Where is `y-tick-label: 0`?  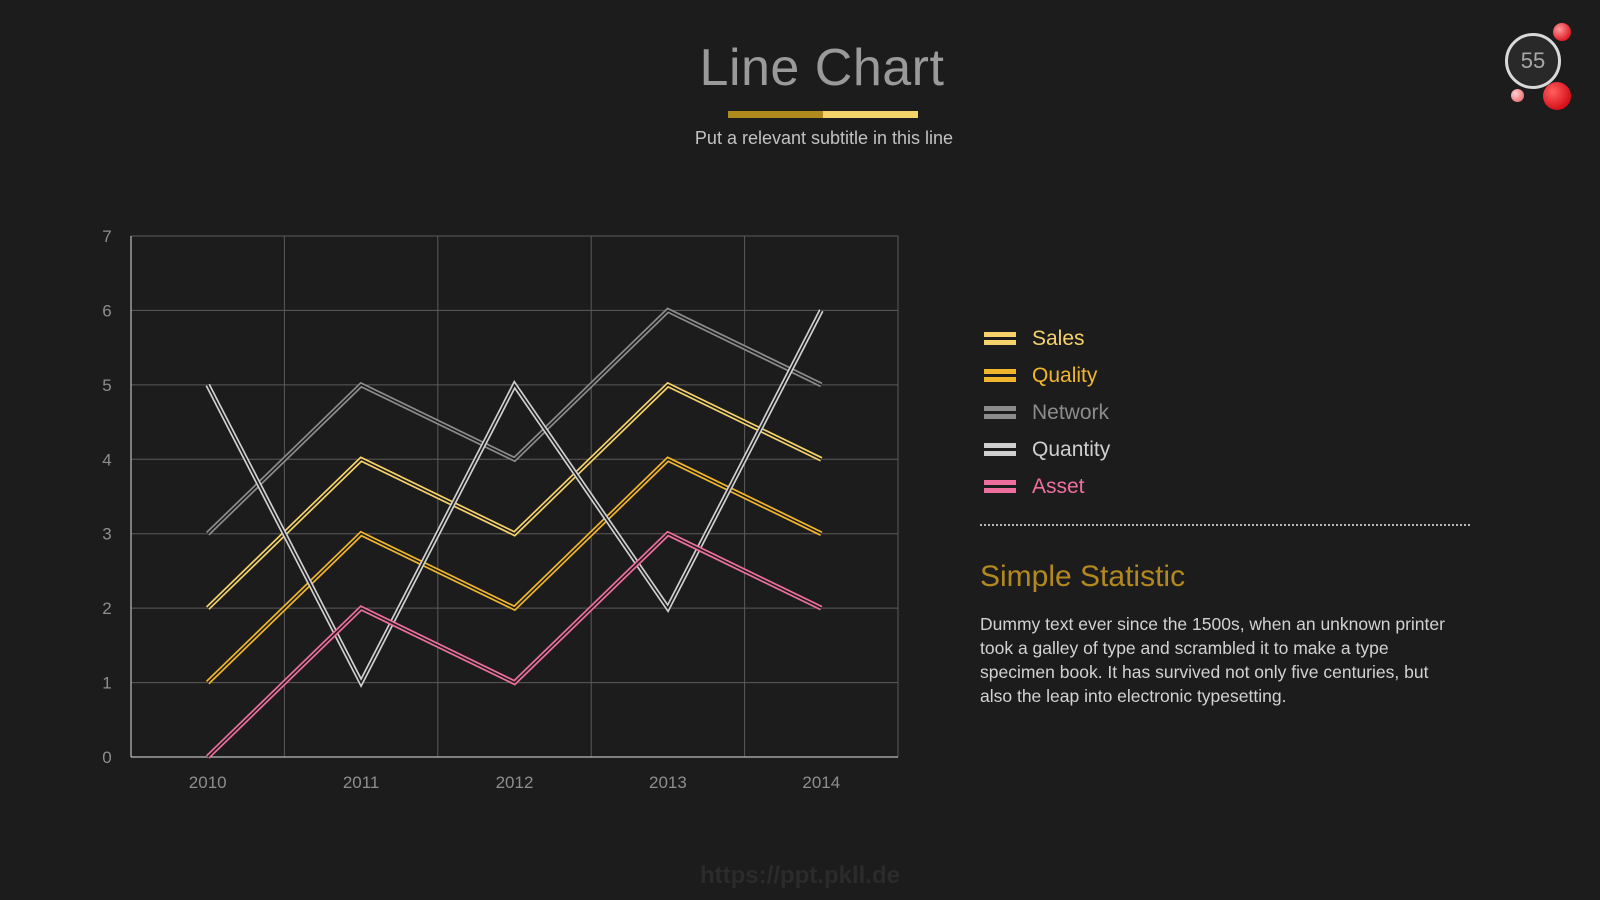
y-tick-label: 0 is located at coordinates (106, 757).